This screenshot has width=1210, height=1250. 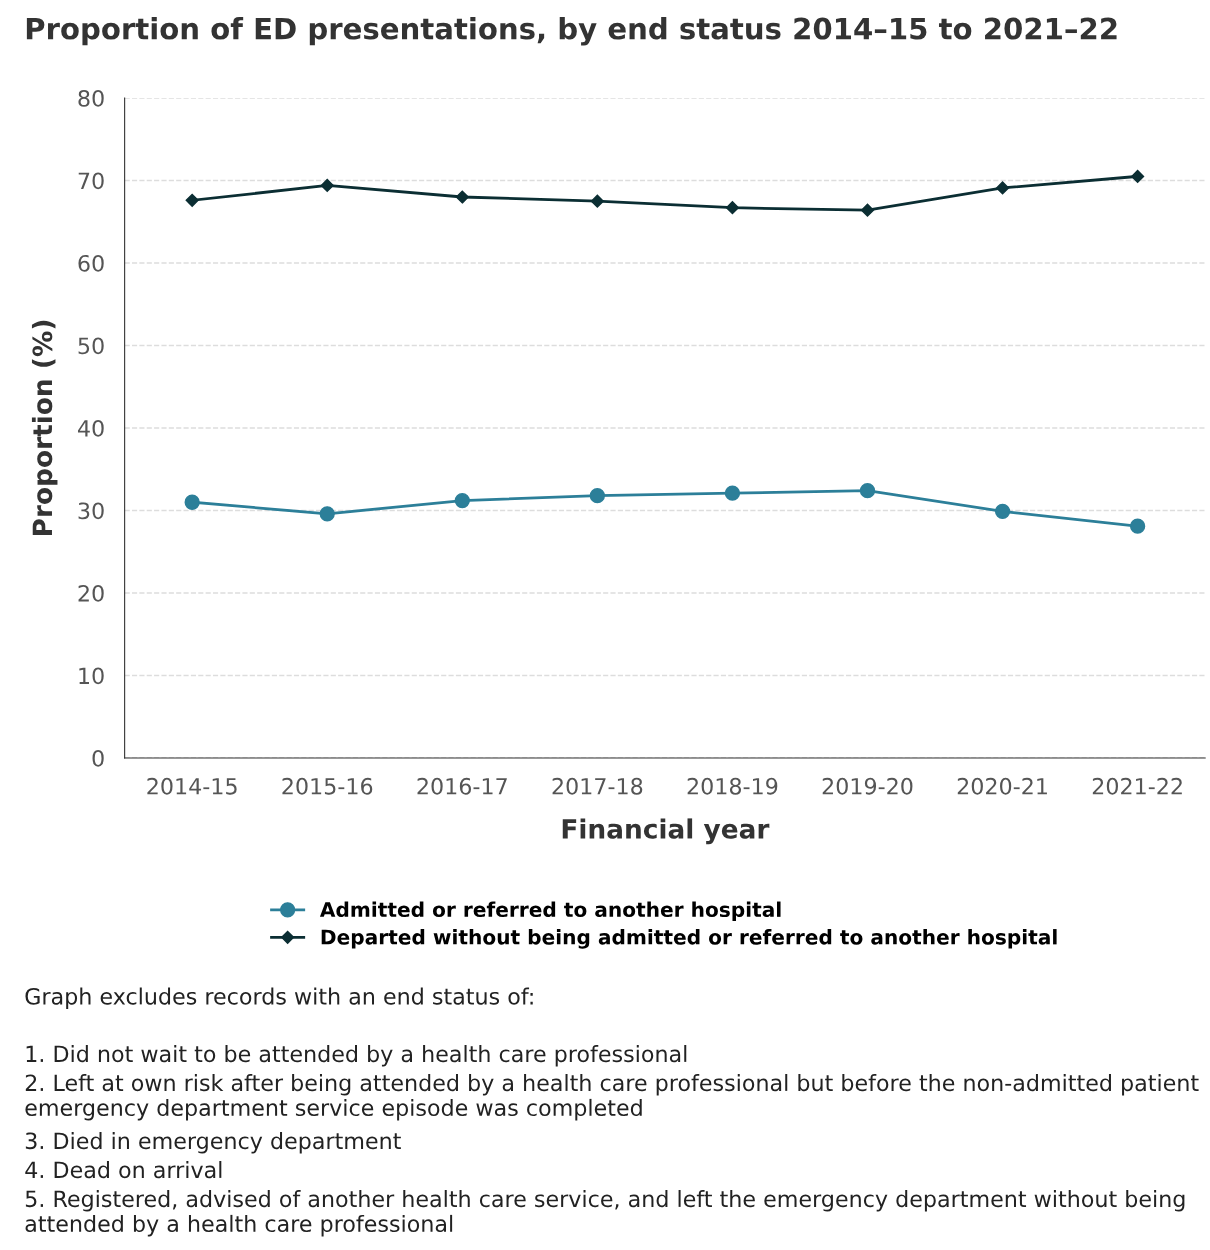 I want to click on x-tick-label: 2015-16, so click(x=327, y=786).